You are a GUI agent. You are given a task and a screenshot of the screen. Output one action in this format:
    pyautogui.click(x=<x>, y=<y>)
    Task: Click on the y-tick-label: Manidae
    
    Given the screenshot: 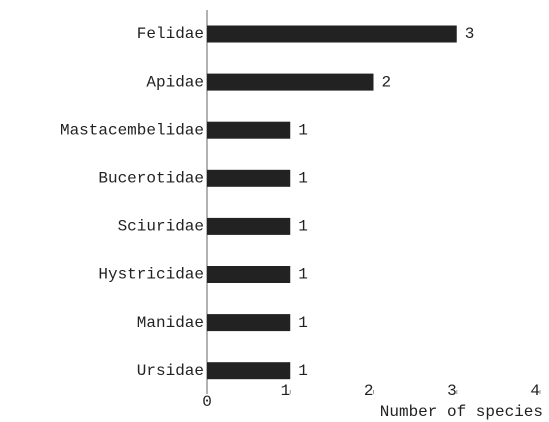 What is the action you would take?
    pyautogui.click(x=170, y=323)
    